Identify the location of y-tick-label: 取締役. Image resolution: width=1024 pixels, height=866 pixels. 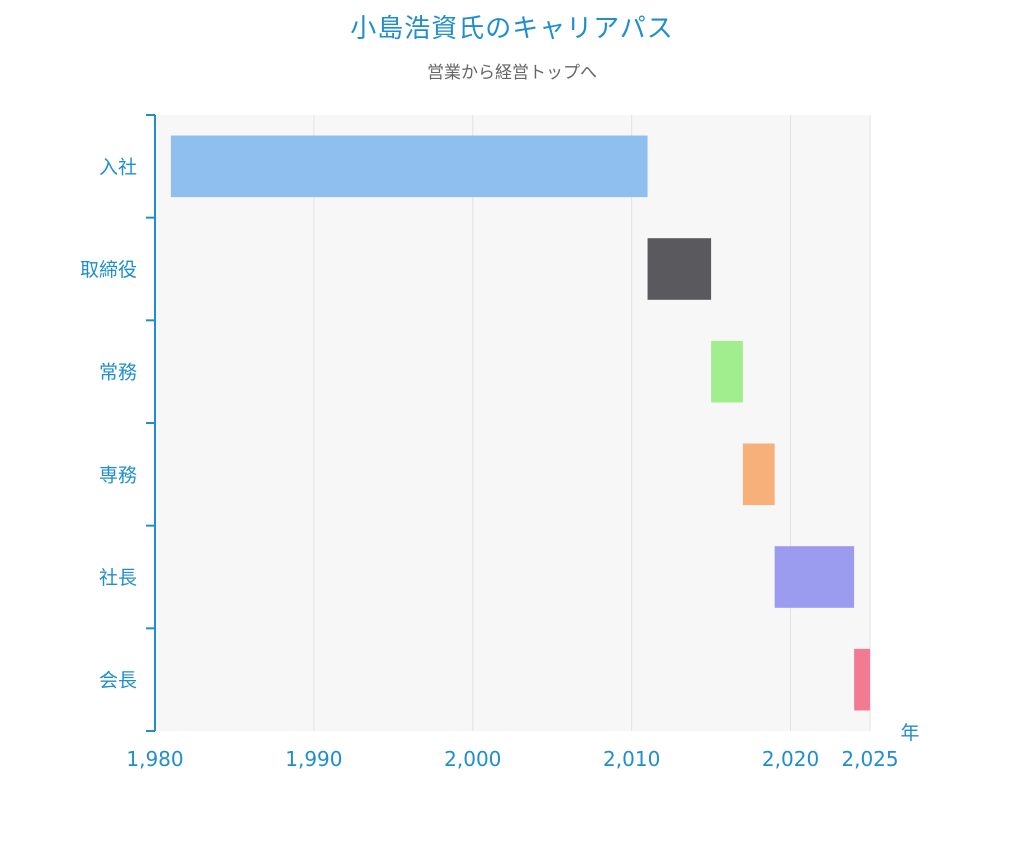
(108, 270).